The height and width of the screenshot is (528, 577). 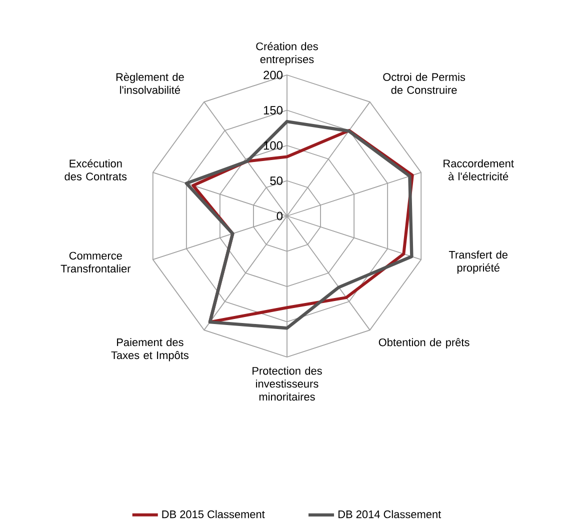 I want to click on spoke-label: Obtention de prêts, so click(x=424, y=343).